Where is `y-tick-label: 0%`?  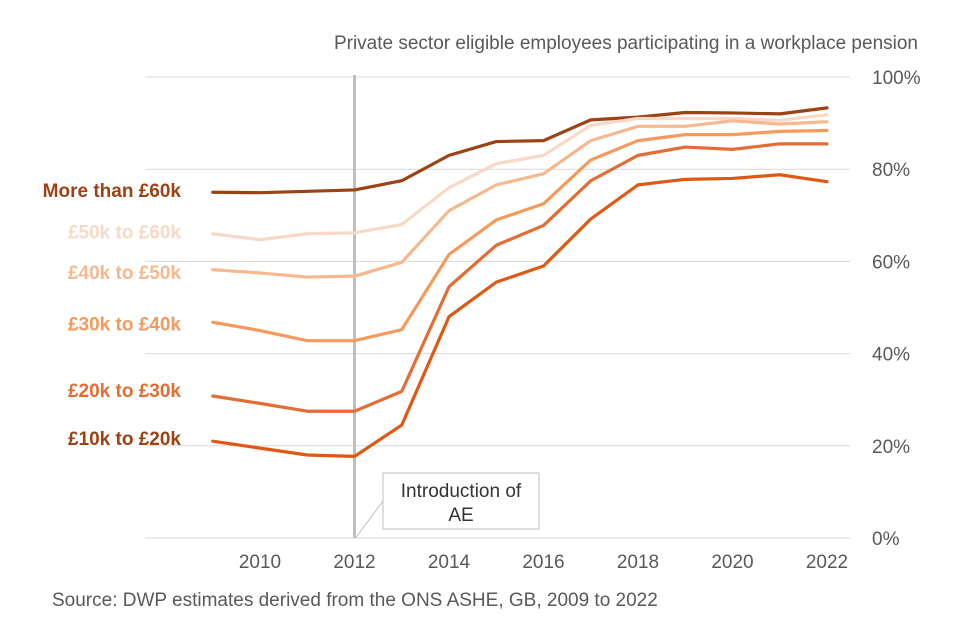
y-tick-label: 0% is located at coordinates (886, 539).